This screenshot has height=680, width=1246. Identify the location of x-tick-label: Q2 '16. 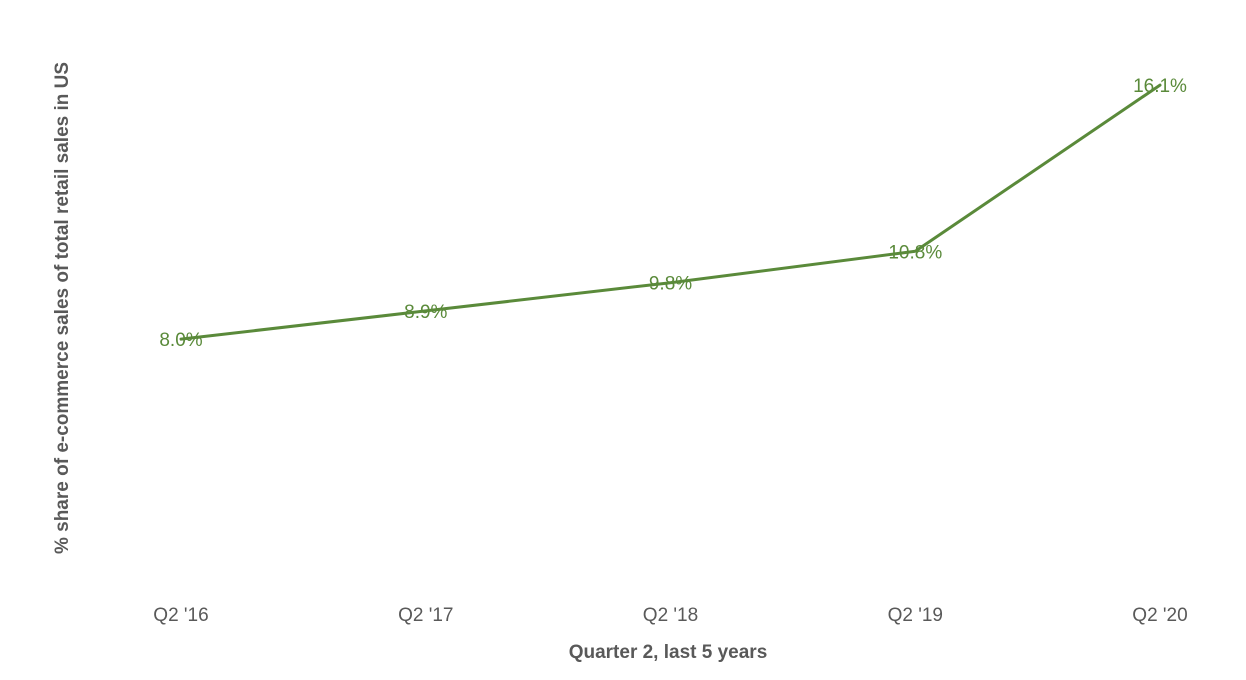
(180, 615).